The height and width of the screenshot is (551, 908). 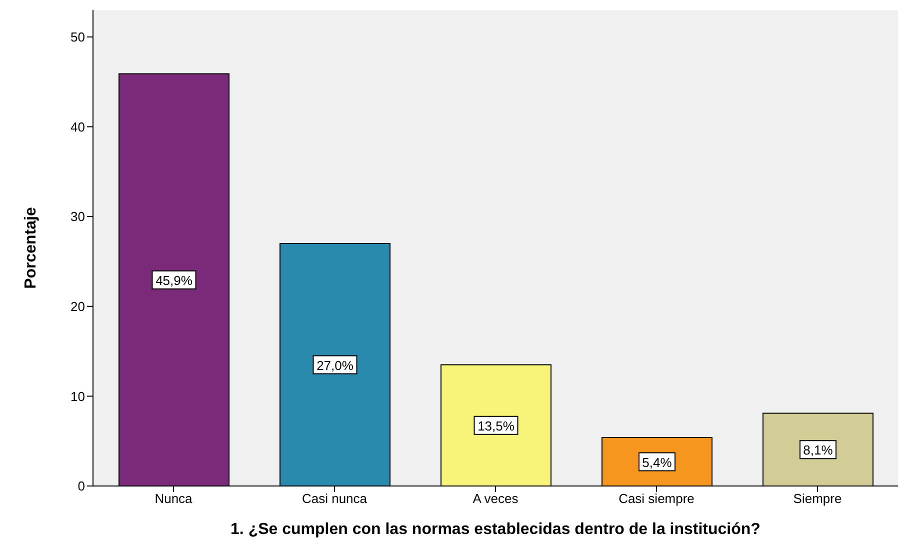 What do you see at coordinates (77, 37) in the screenshot?
I see `y-tick-label: 50` at bounding box center [77, 37].